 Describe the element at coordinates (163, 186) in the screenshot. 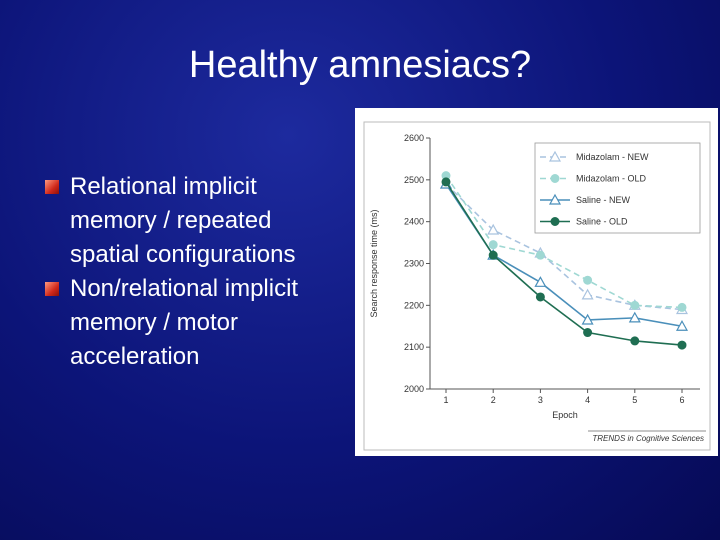

I see `bullet-line: Relational implicit` at that location.